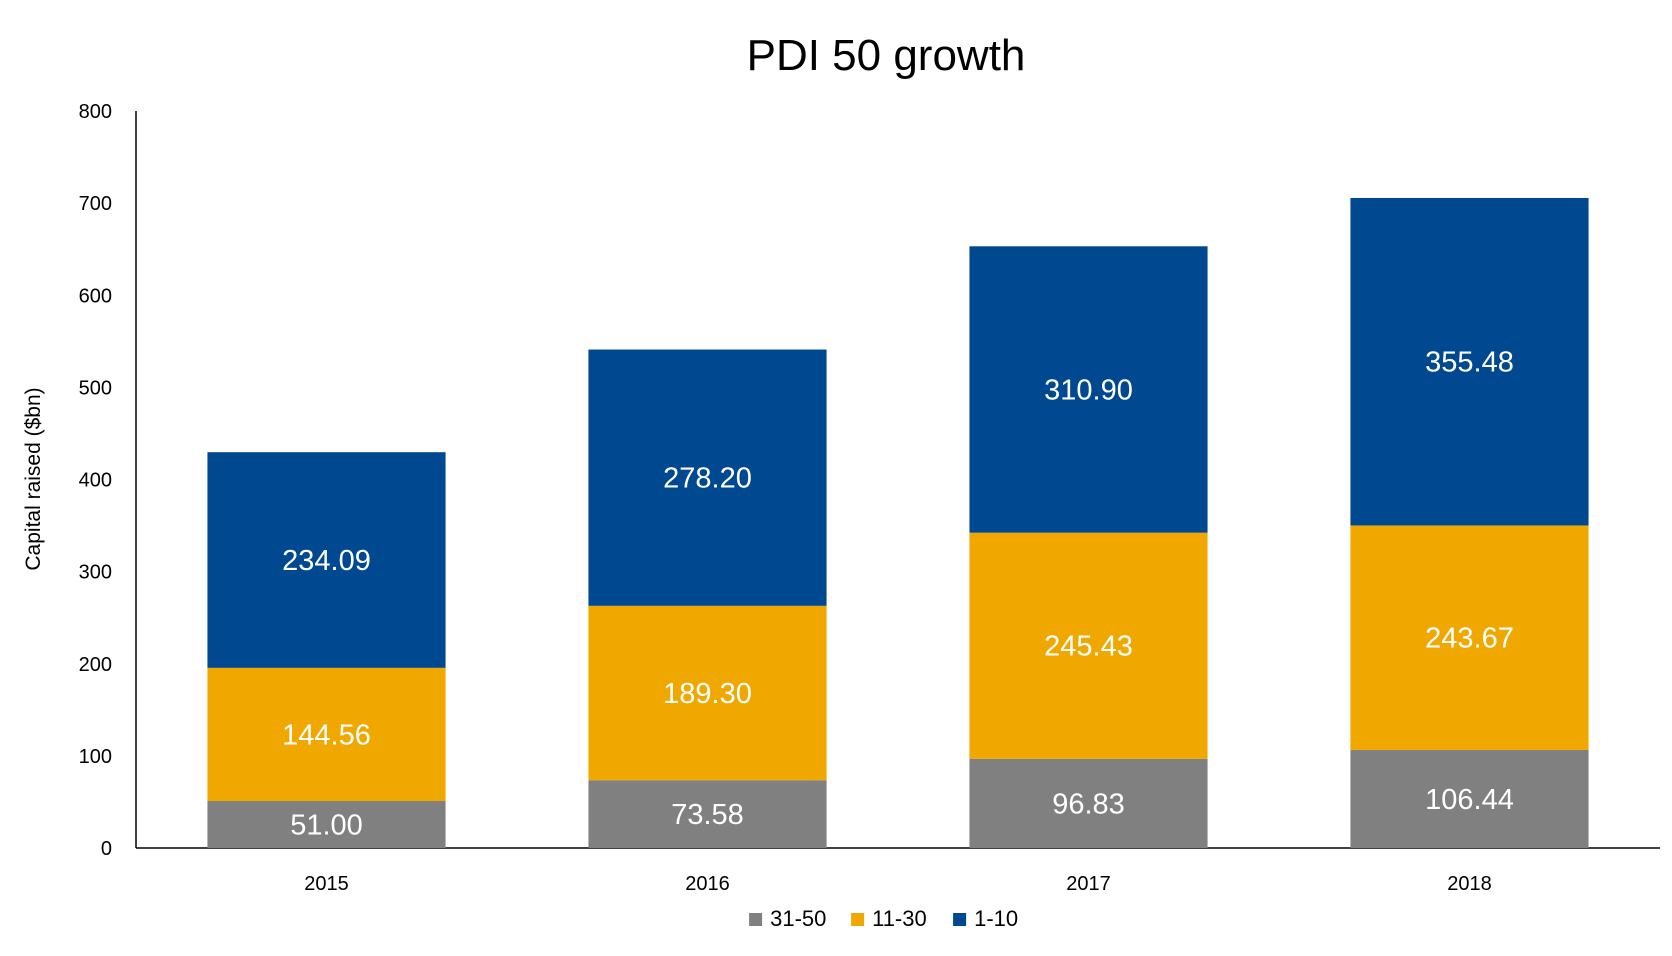 Image resolution: width=1672 pixels, height=956 pixels. I want to click on y-axis-title: Capital raised ($bn), so click(33, 478).